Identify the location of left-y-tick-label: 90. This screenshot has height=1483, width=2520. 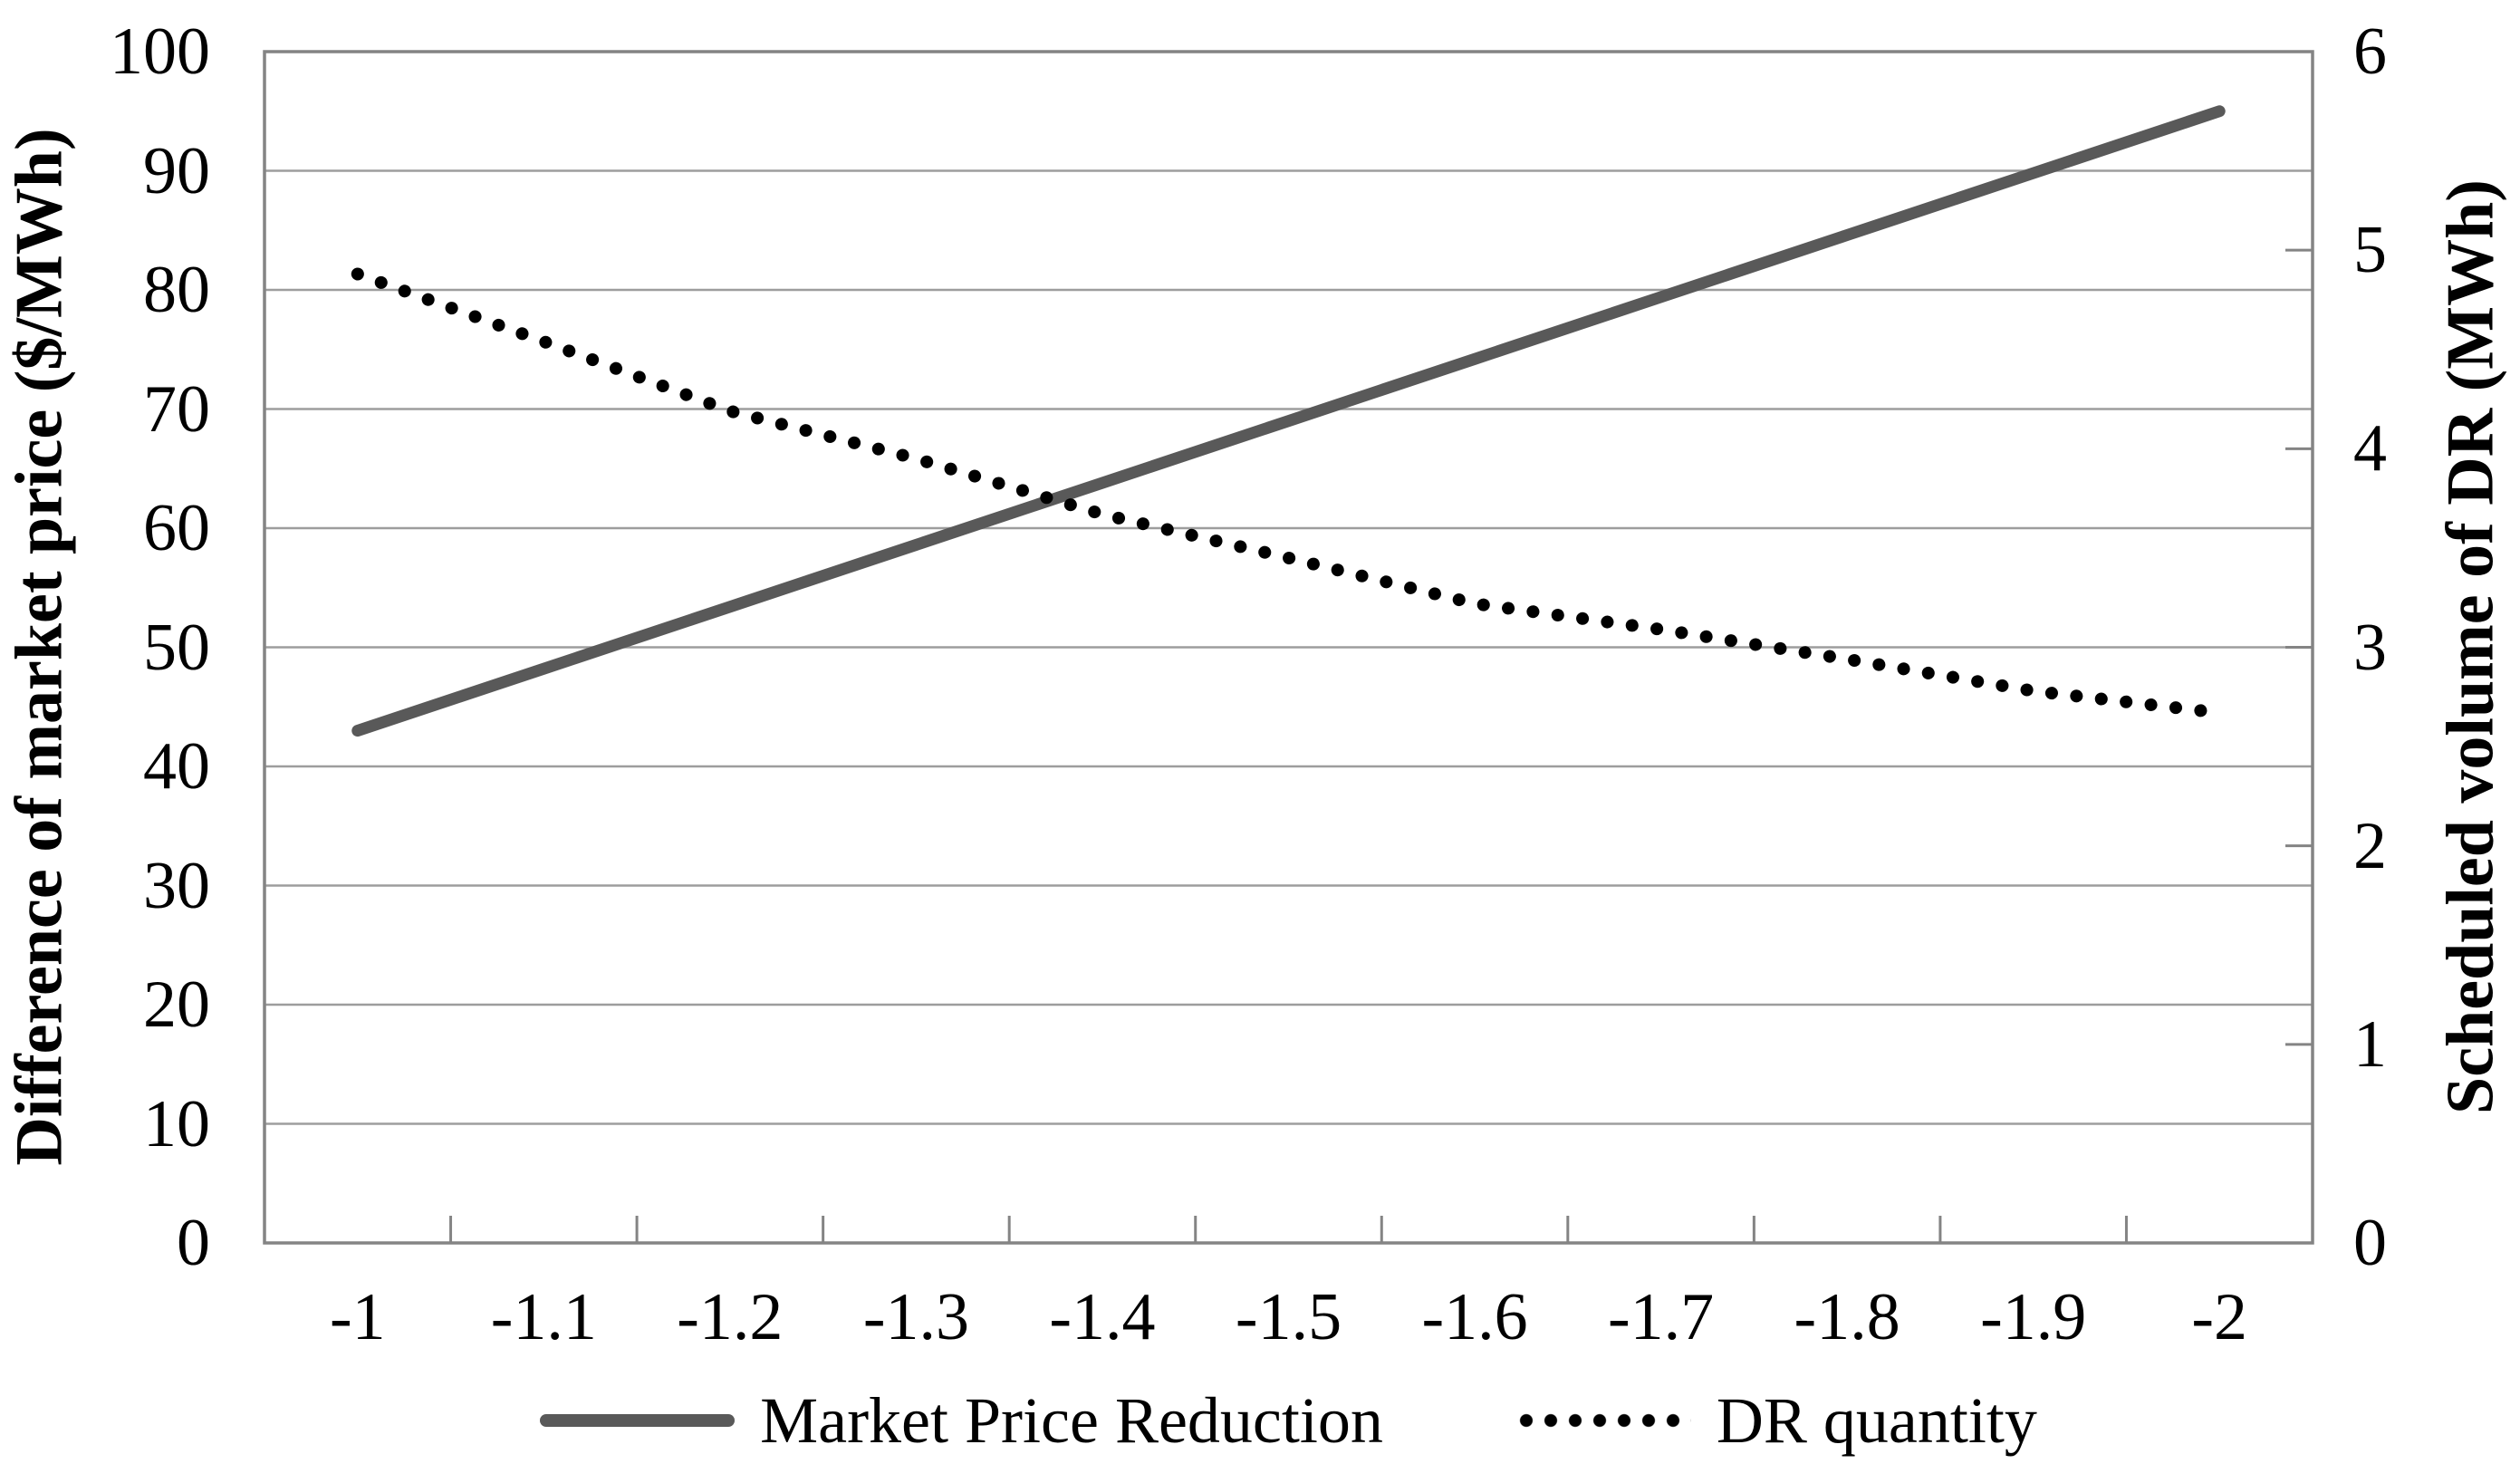
(176, 170).